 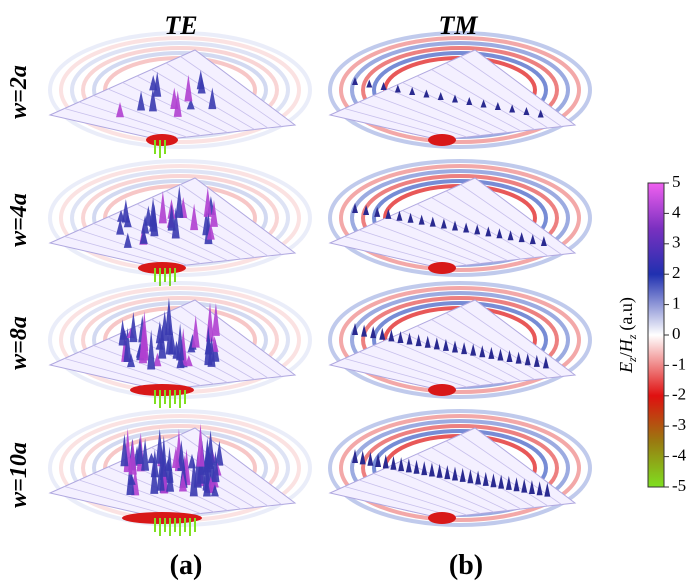 I want to click on label-part: (a.u), so click(x=626, y=313).